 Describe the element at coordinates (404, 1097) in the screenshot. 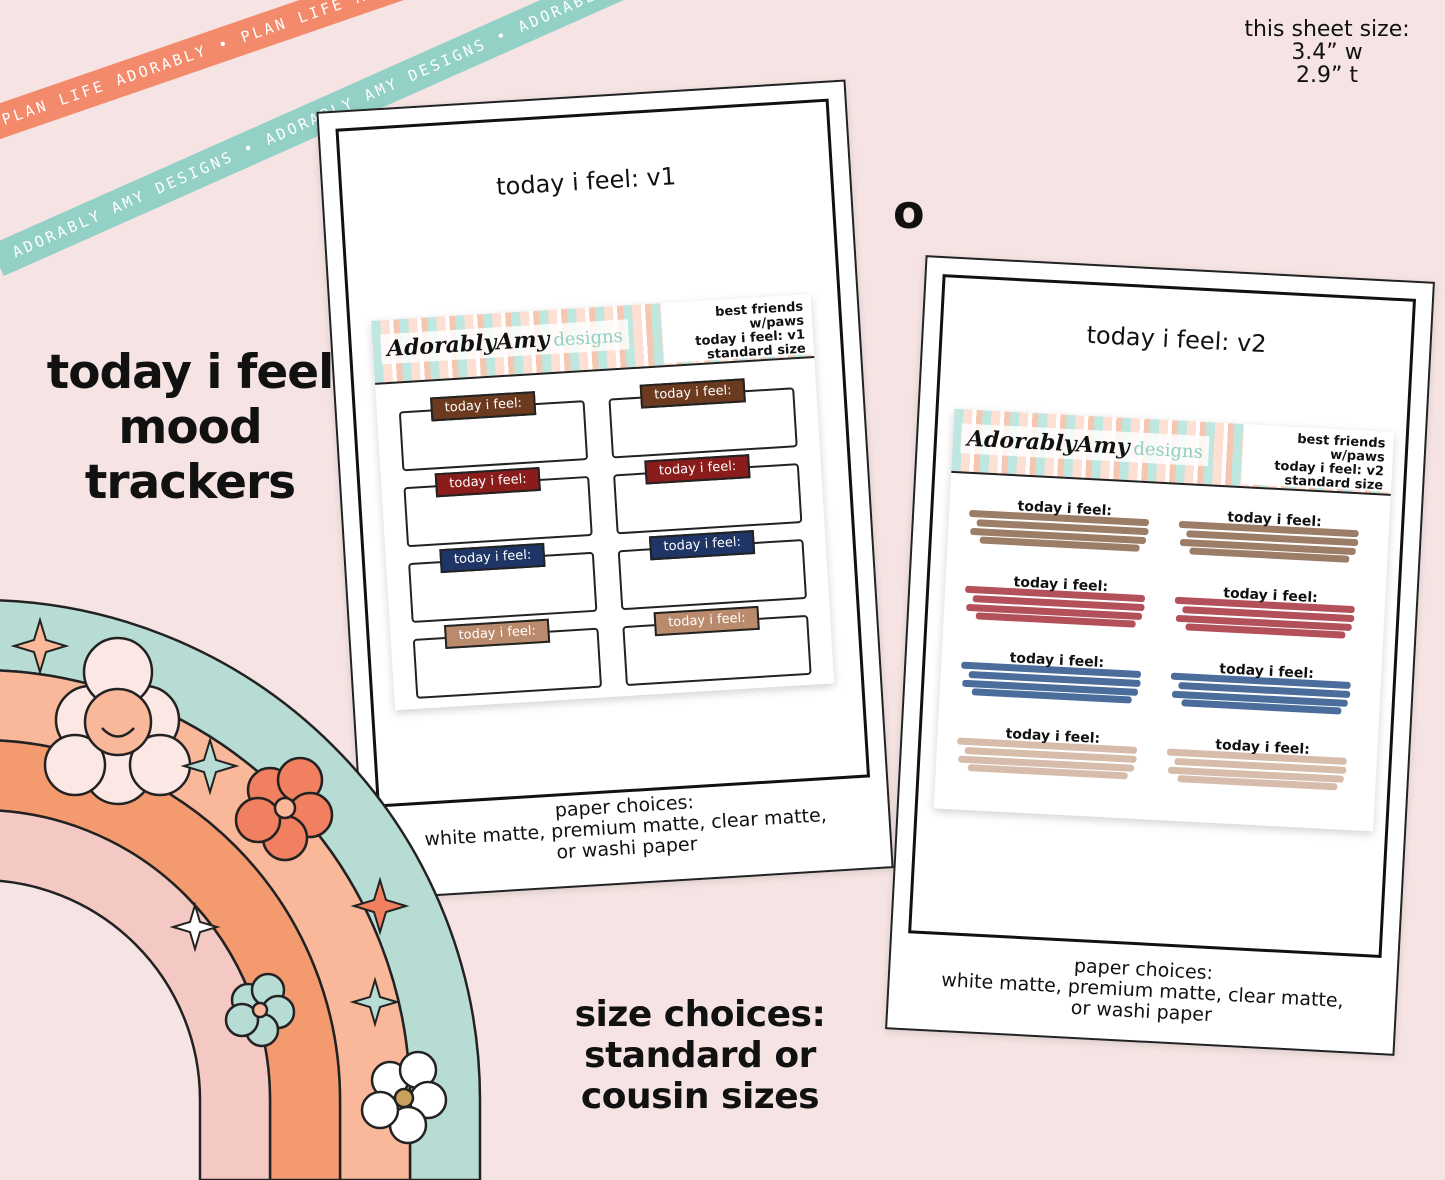

I see `white-flower-icon` at that location.